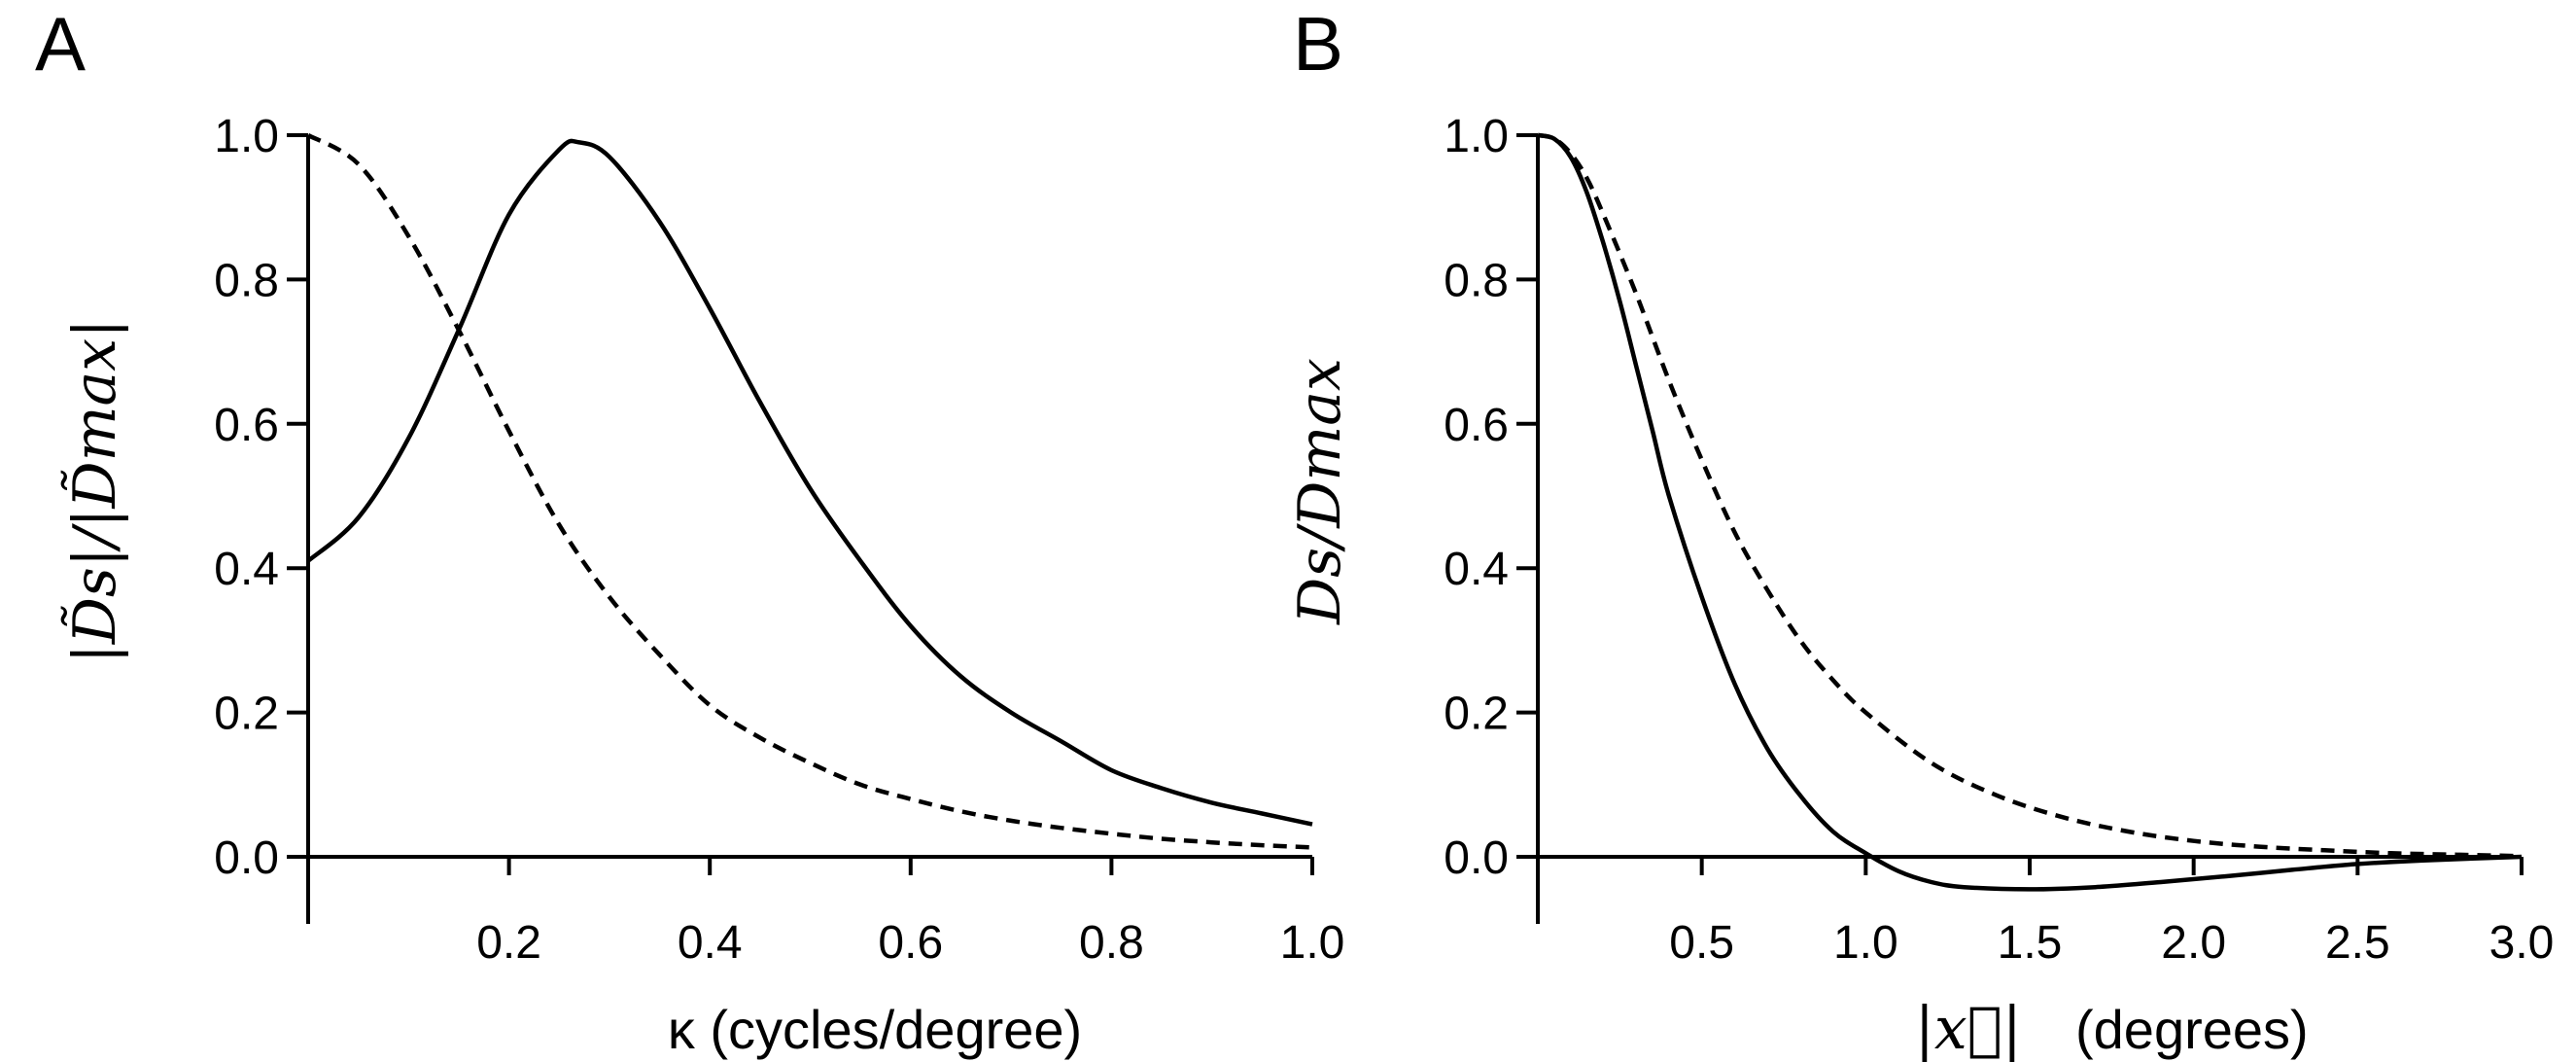 Image resolution: width=2576 pixels, height=1062 pixels. Describe the element at coordinates (1866, 943) in the screenshot. I see `panel-b-x-tick-label: 1.0` at that location.